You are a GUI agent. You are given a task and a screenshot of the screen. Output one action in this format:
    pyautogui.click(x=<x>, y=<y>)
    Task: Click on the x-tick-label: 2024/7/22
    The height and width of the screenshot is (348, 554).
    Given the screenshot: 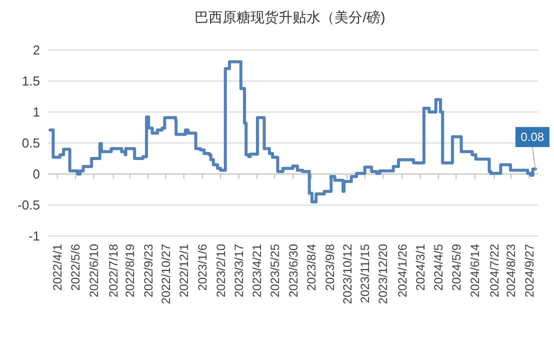 What is the action you would take?
    pyautogui.click(x=495, y=271)
    